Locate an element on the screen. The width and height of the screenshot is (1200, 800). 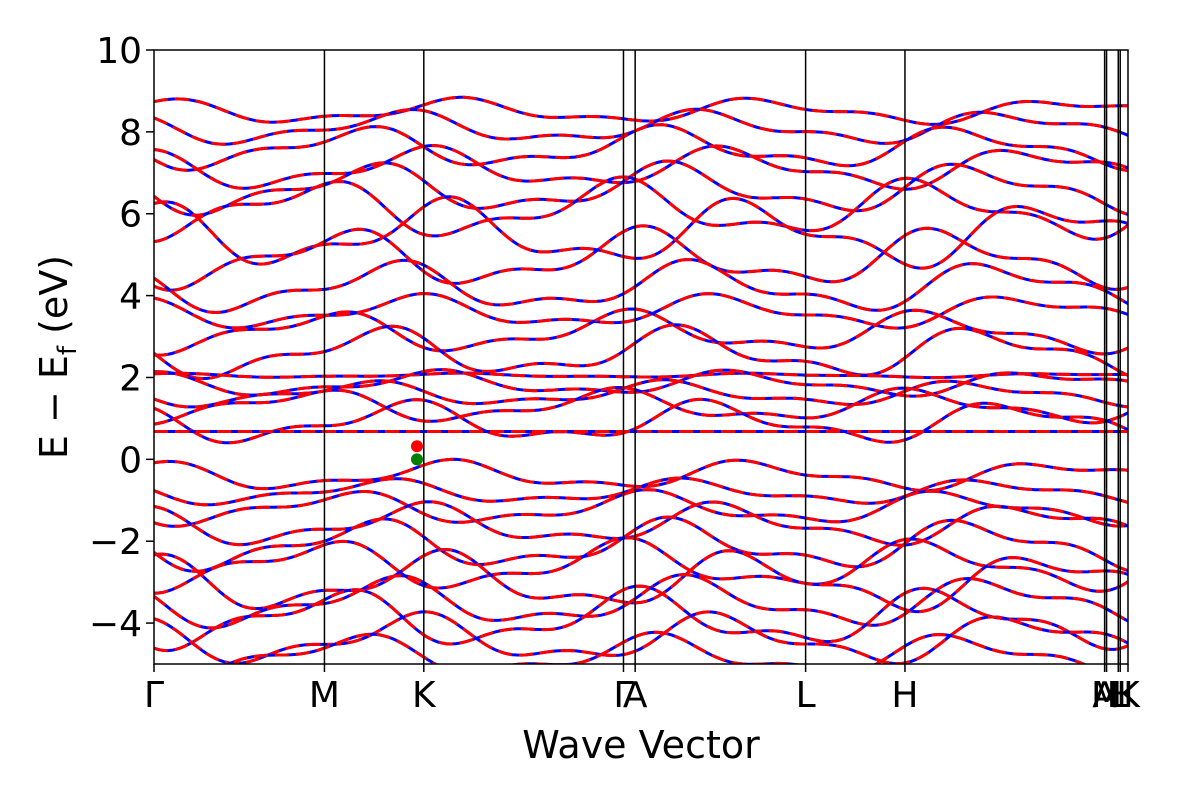
y-tick-label: 4 is located at coordinates (130, 297).